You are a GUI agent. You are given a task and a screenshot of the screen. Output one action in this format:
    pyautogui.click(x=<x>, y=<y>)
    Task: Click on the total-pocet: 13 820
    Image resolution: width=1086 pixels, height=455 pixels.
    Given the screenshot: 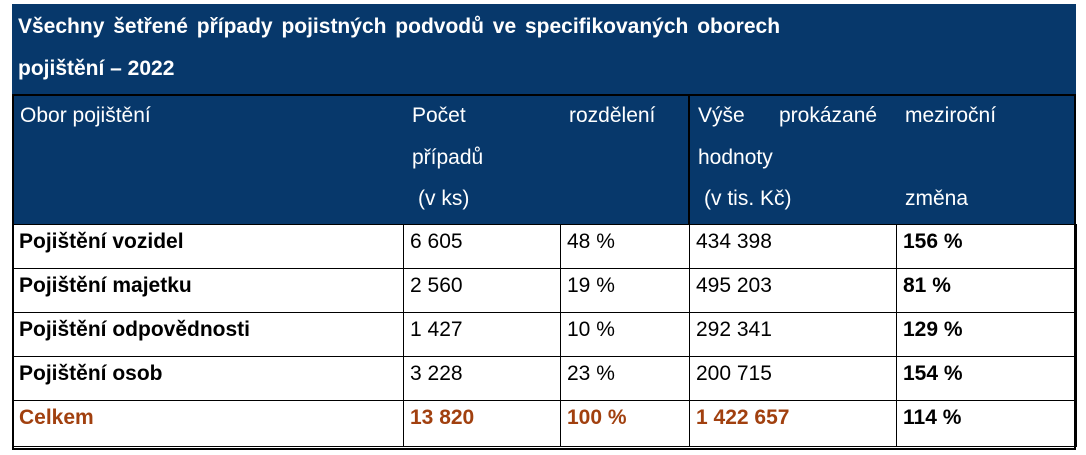 What is the action you would take?
    pyautogui.click(x=482, y=423)
    